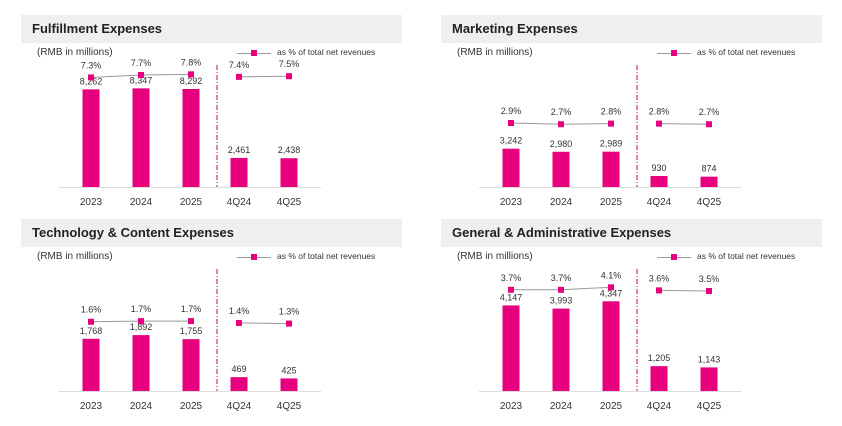 This screenshot has height=426, width=842. I want to click on chart-title: Marketing Expenses, so click(515, 28).